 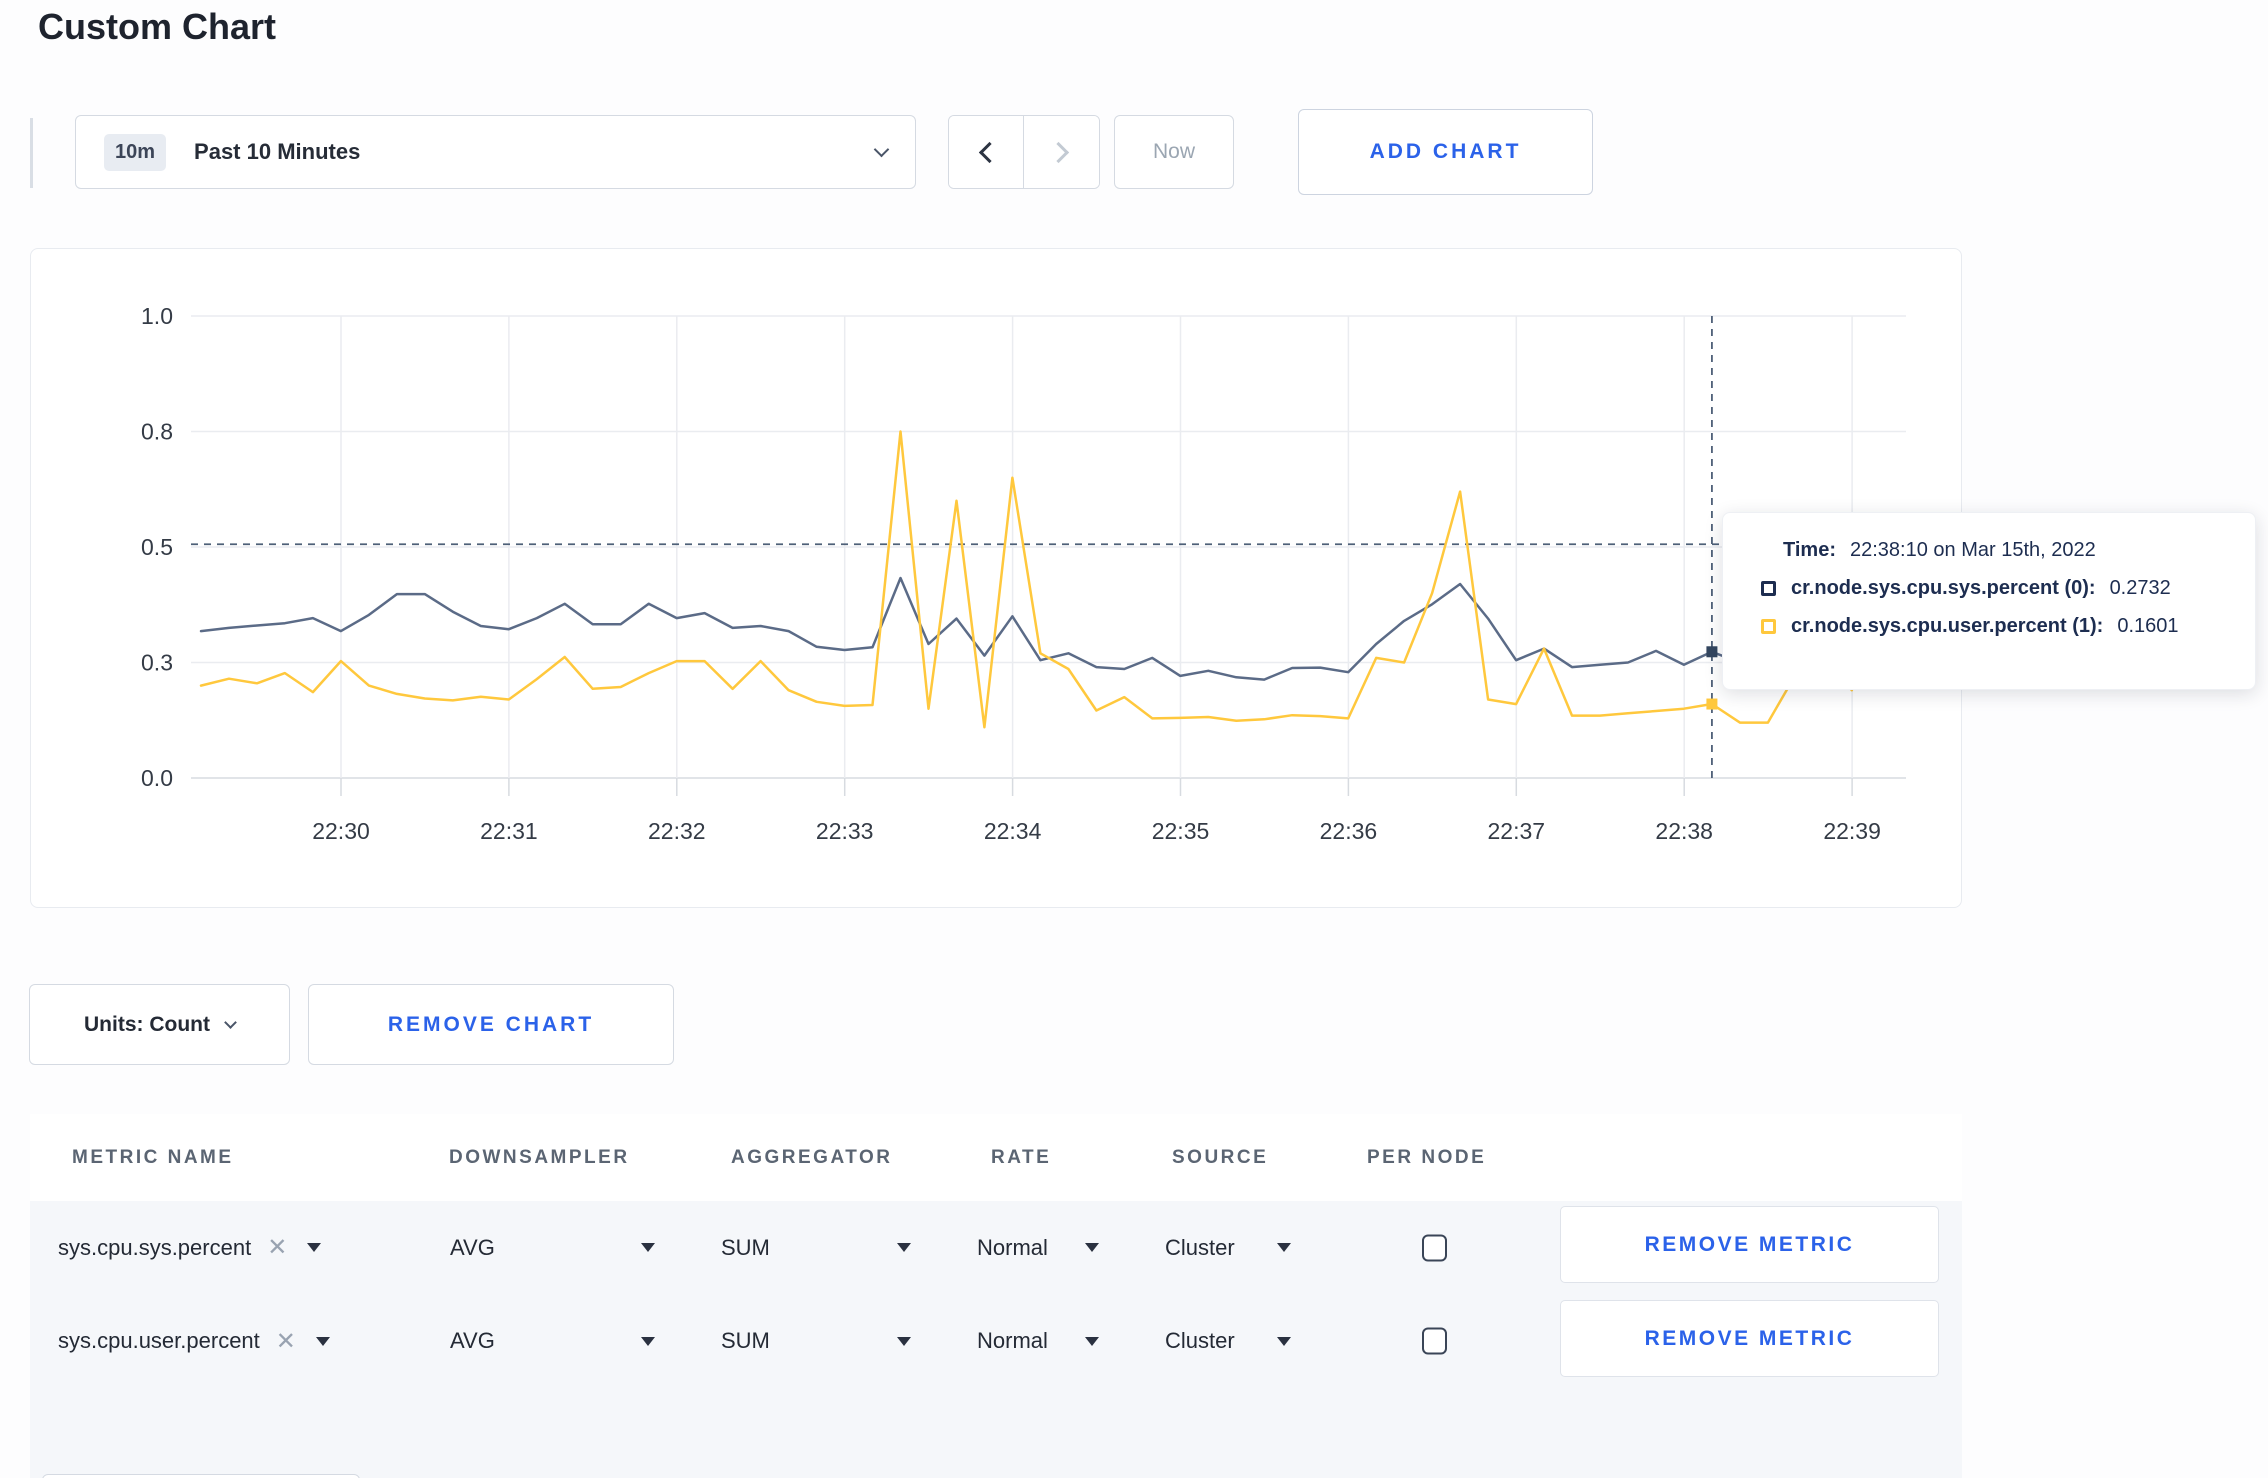 I want to click on page-title: Custom Chart, so click(x=157, y=26).